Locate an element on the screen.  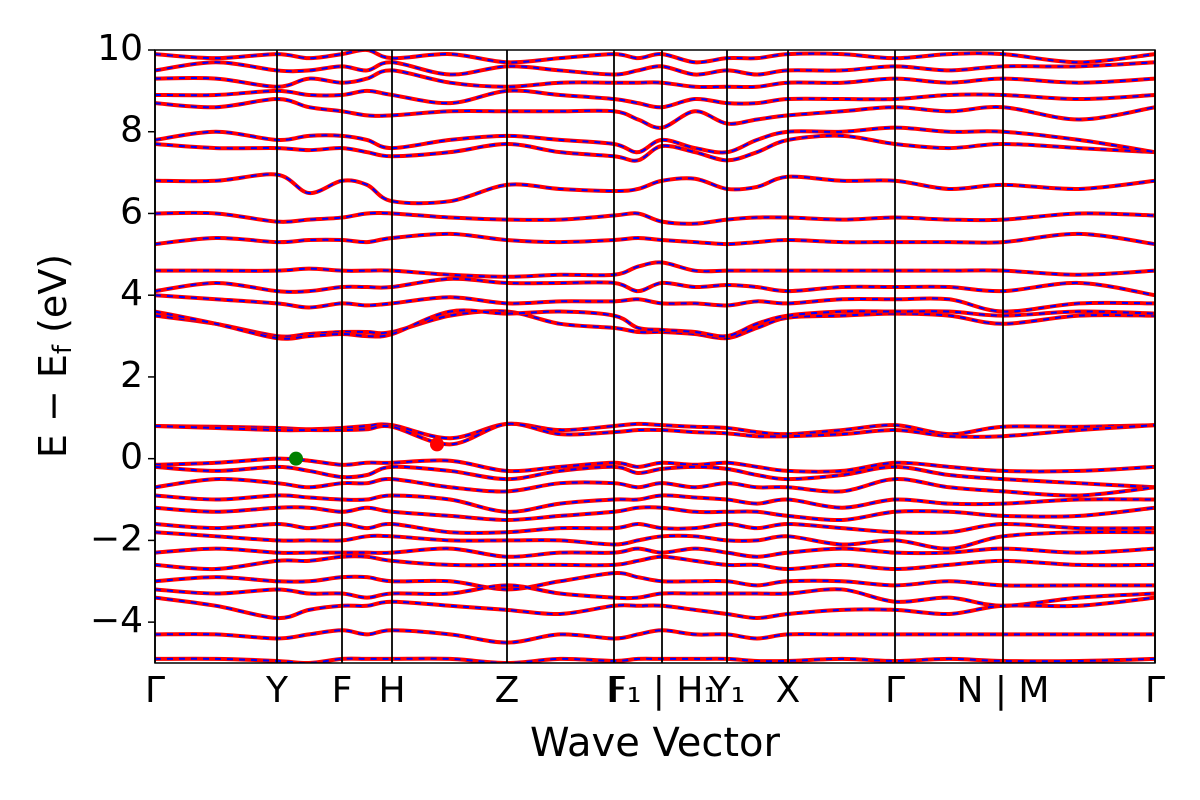
y-tick-label: 0 is located at coordinates (131, 457).